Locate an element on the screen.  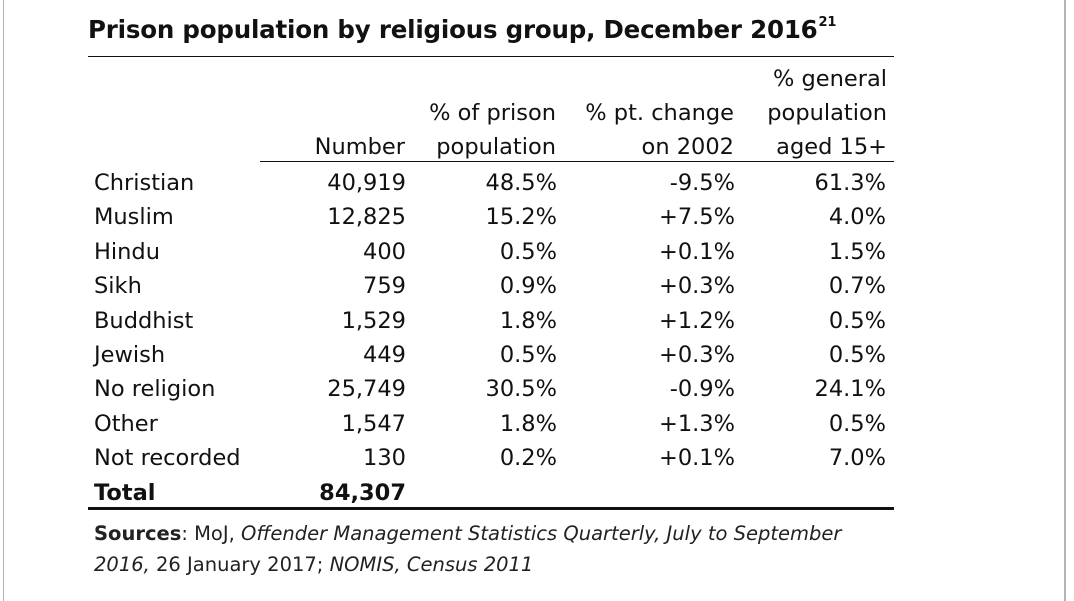
pct-general-cell: 4.0% is located at coordinates (857, 217).